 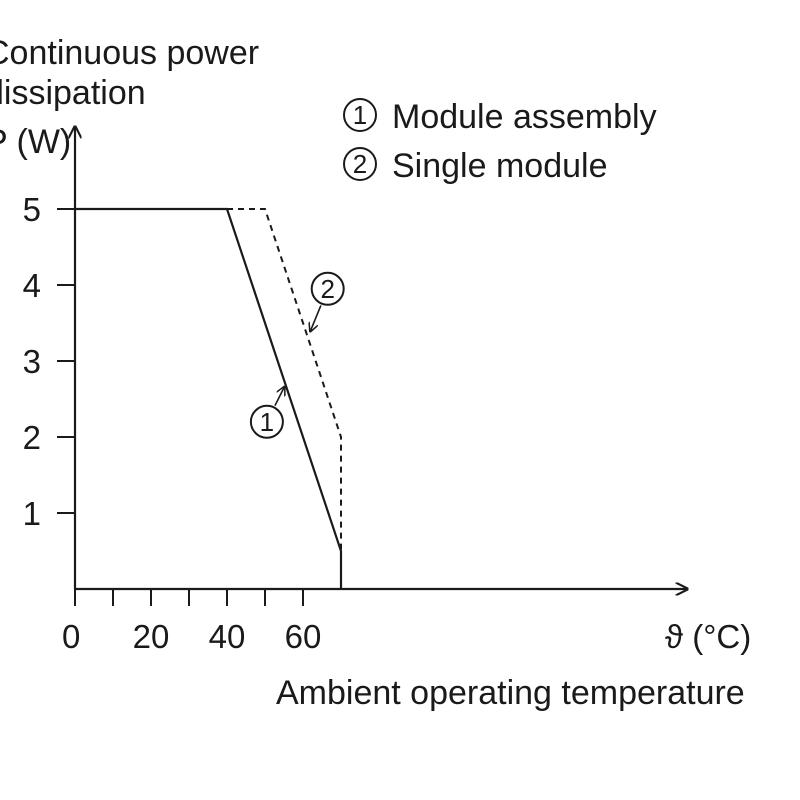 I want to click on x-tick-label-60: 60, so click(x=303, y=636).